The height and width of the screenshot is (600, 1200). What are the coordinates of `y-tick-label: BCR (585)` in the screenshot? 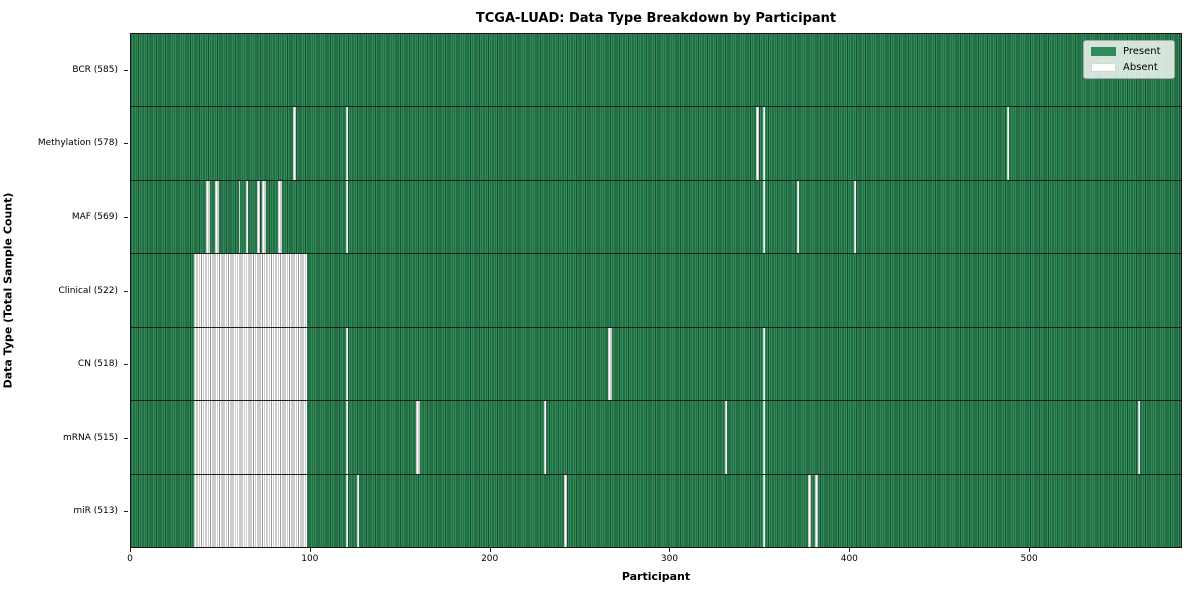 It's located at (95, 69).